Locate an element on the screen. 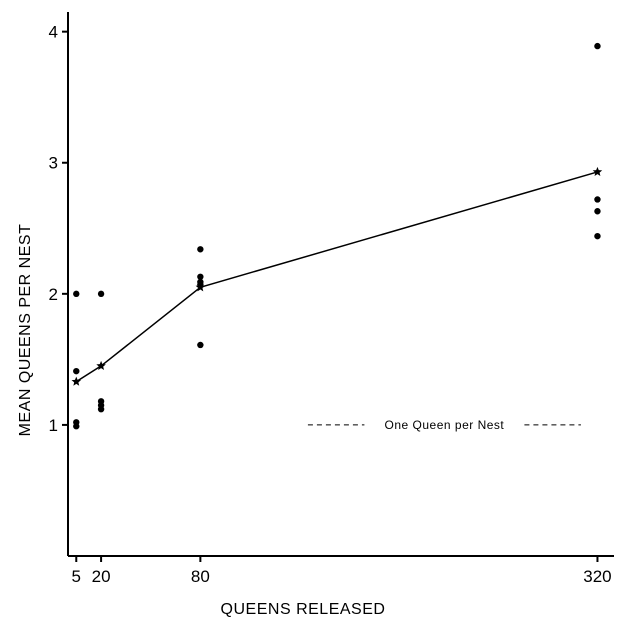 Image resolution: width=622 pixels, height=622 pixels. reference-line-label: One Queen per Nest is located at coordinates (445, 425).